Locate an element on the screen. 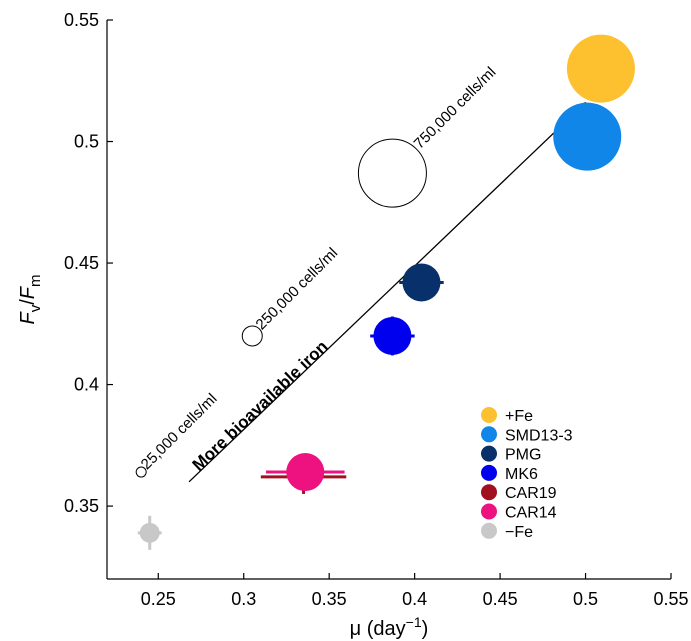 The height and width of the screenshot is (641, 691). x-tick-label: 0.3 is located at coordinates (243, 599).